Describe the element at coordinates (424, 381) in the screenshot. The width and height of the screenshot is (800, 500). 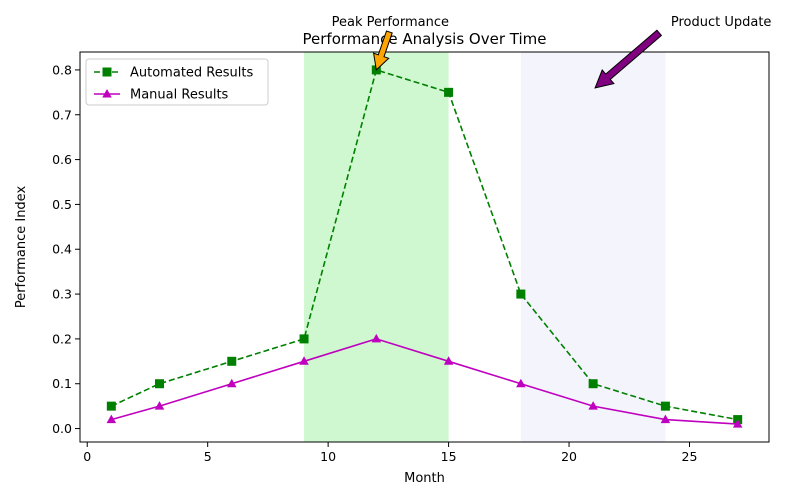
I see `series-line-manual` at that location.